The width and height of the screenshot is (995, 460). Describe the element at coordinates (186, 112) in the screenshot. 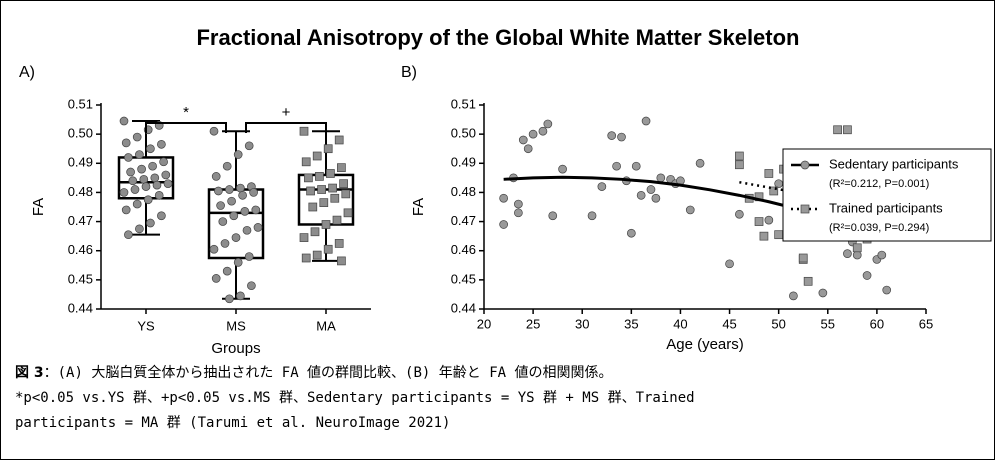

I see `significance-label: *` at that location.